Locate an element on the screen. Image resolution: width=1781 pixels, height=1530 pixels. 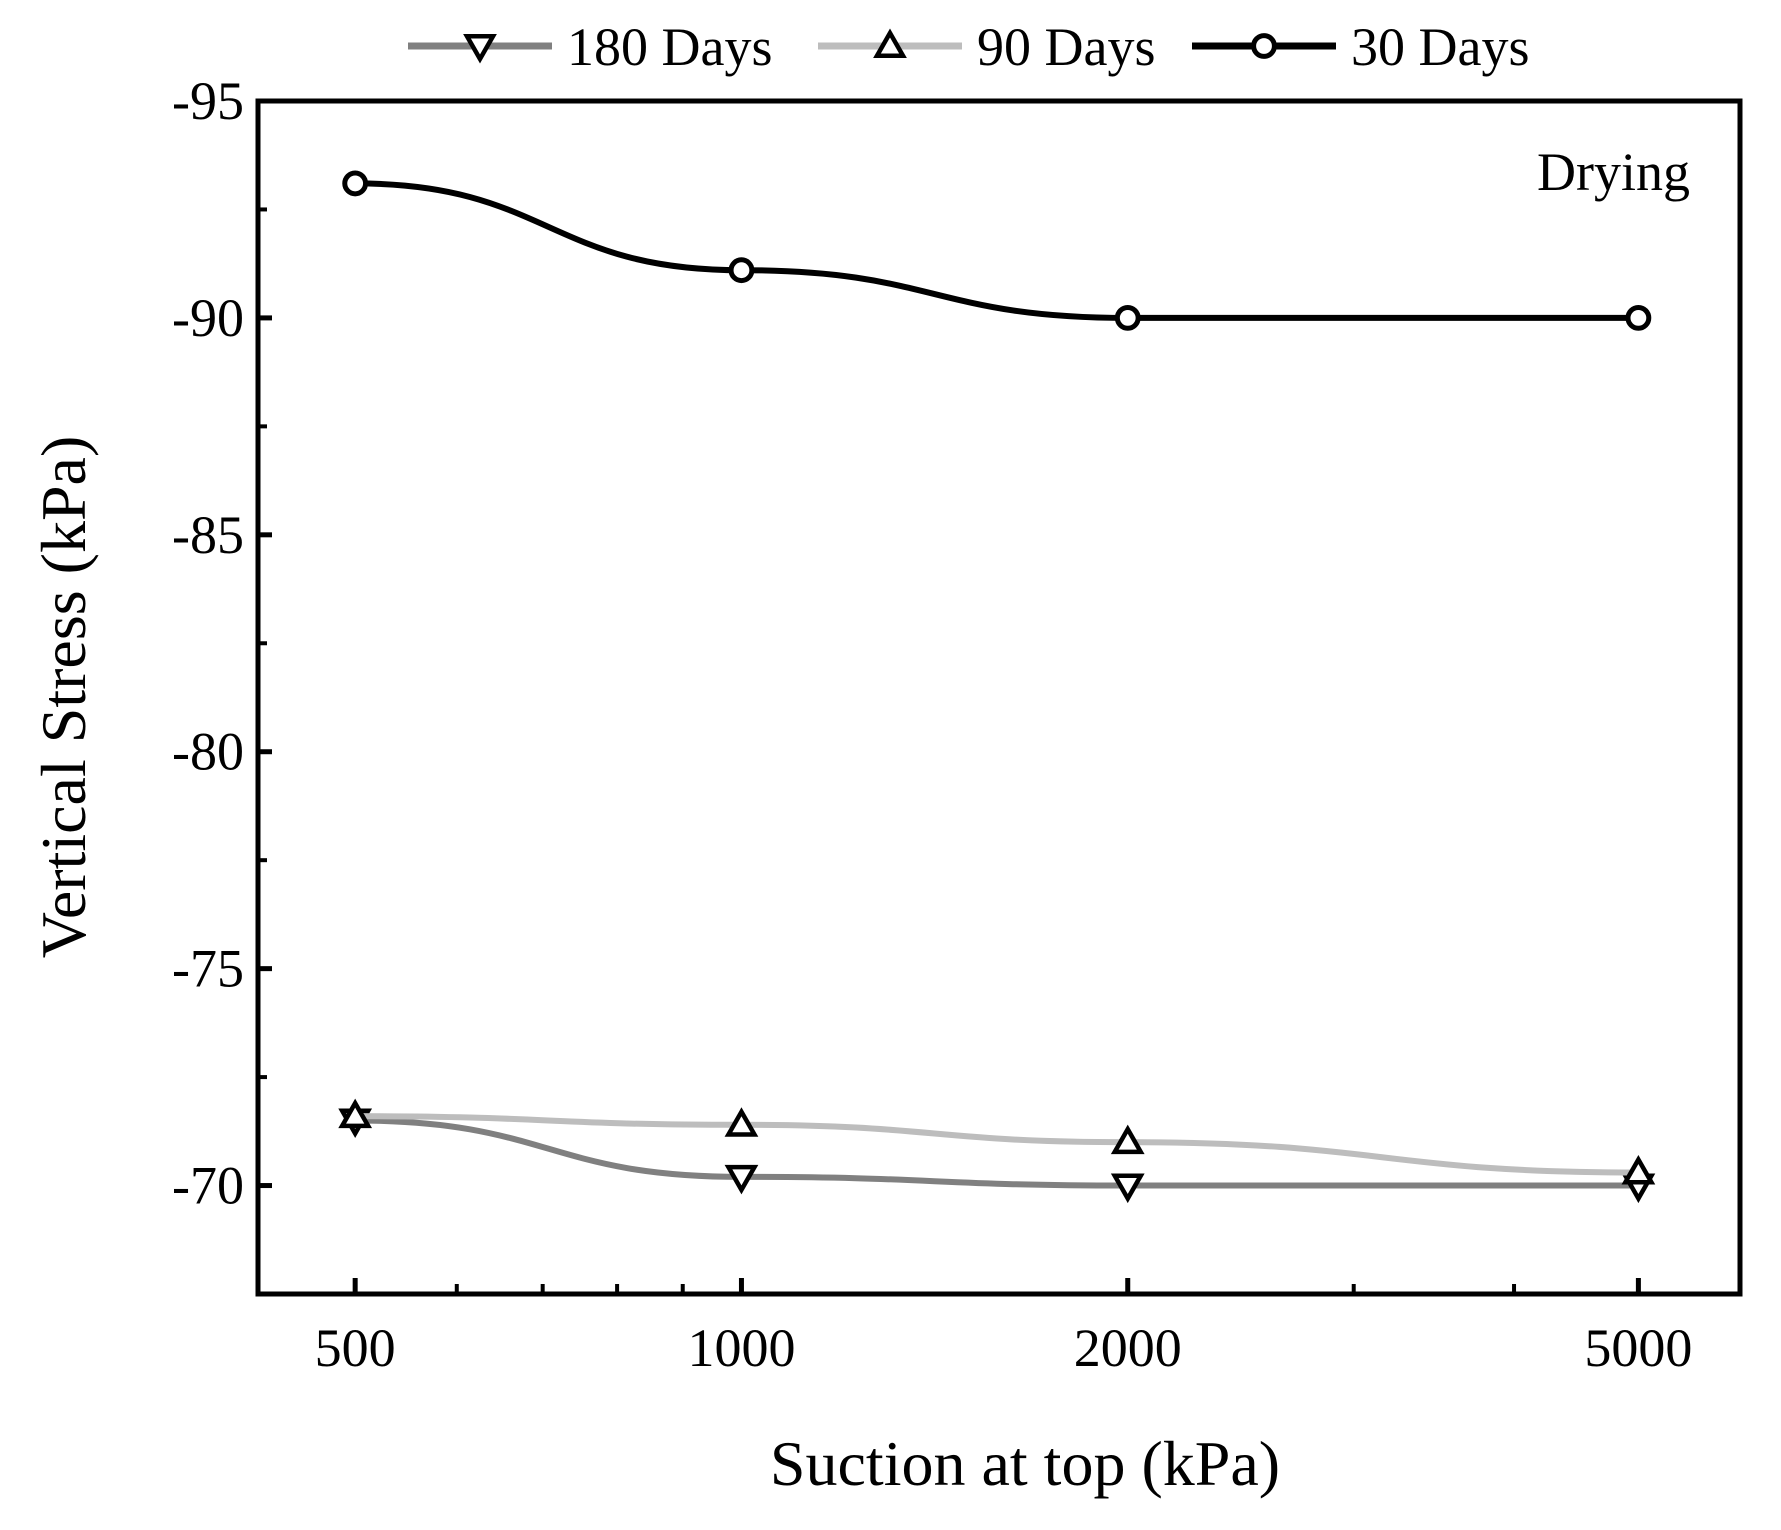
legend-label: 180 Days is located at coordinates (669, 47).